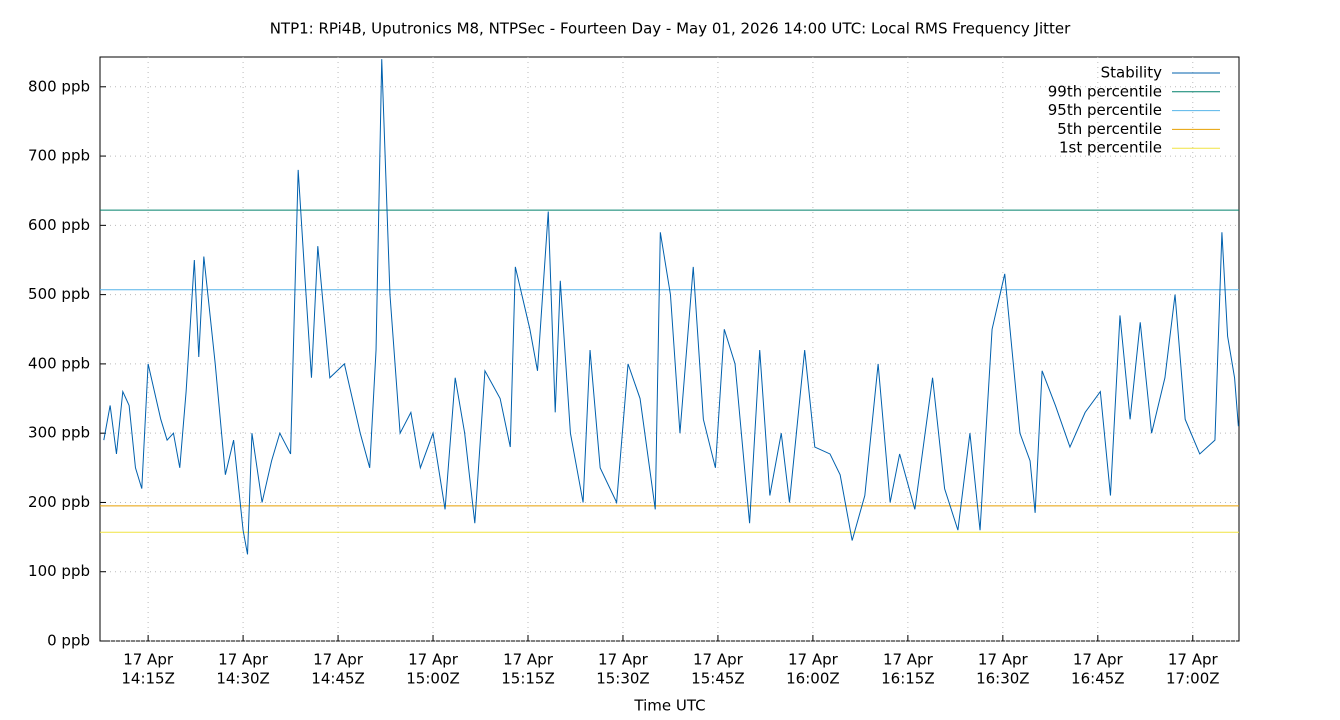 The width and height of the screenshot is (1340, 720). I want to click on y-tick-label: 300 ppb, so click(59, 433).